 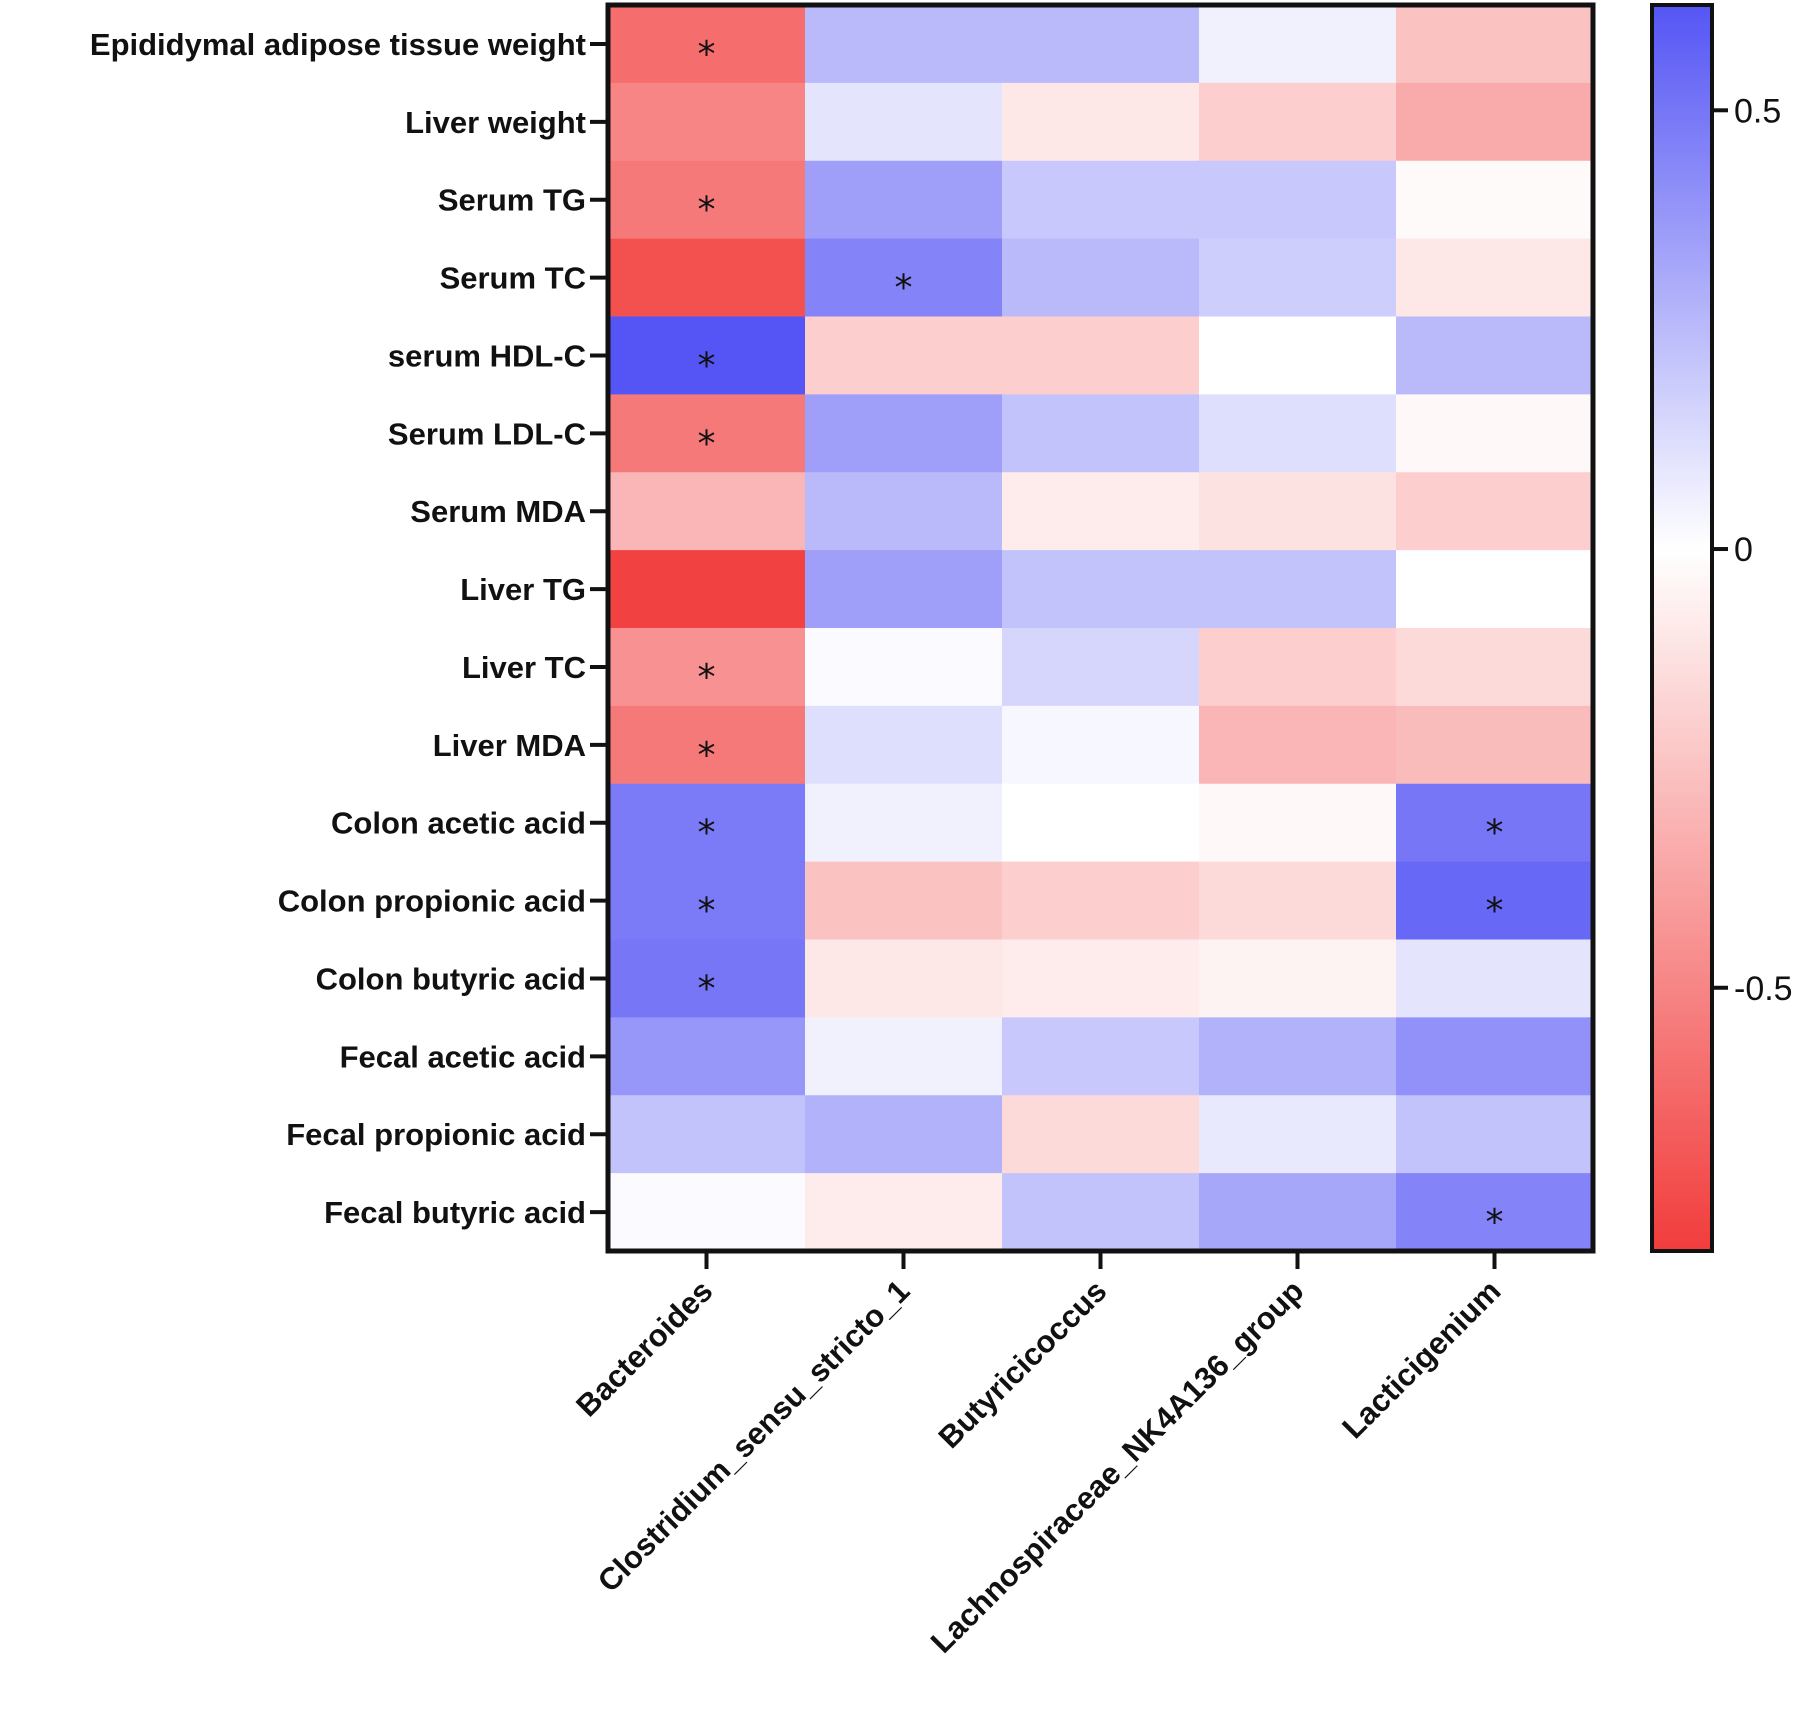 I want to click on row-label: Serum TG, so click(x=512, y=200).